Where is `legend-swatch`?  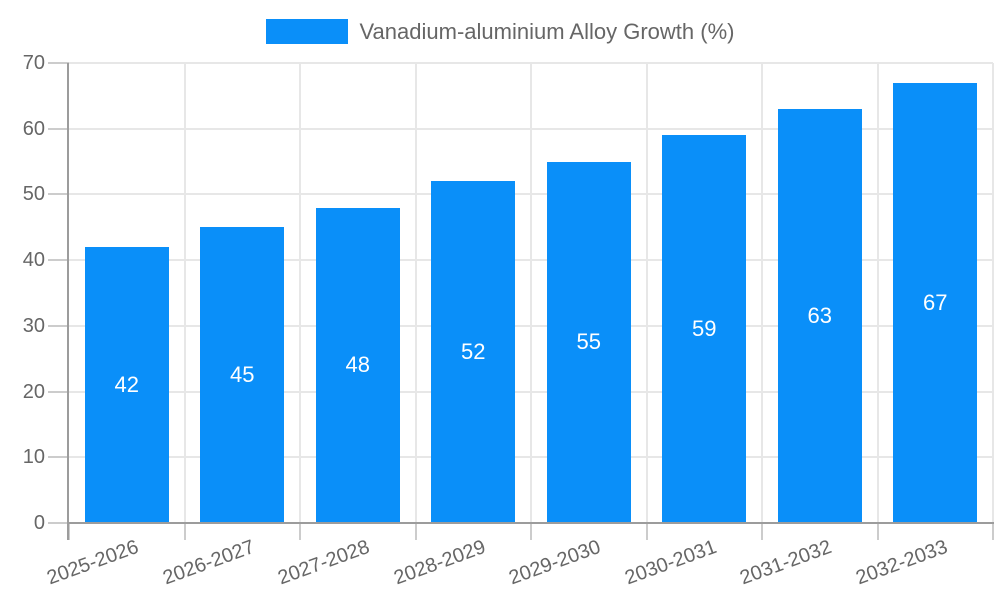 legend-swatch is located at coordinates (306, 31).